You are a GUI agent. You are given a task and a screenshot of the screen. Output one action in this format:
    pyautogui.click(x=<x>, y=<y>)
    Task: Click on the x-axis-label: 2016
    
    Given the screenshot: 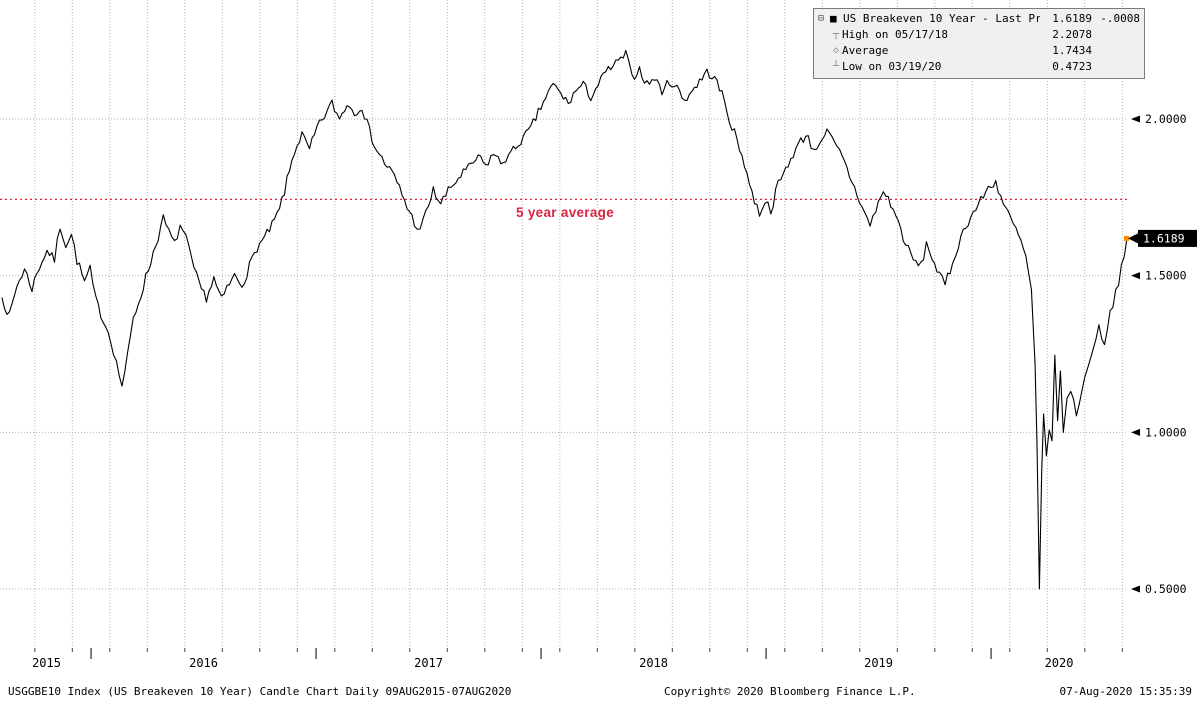 What is the action you would take?
    pyautogui.click(x=203, y=663)
    